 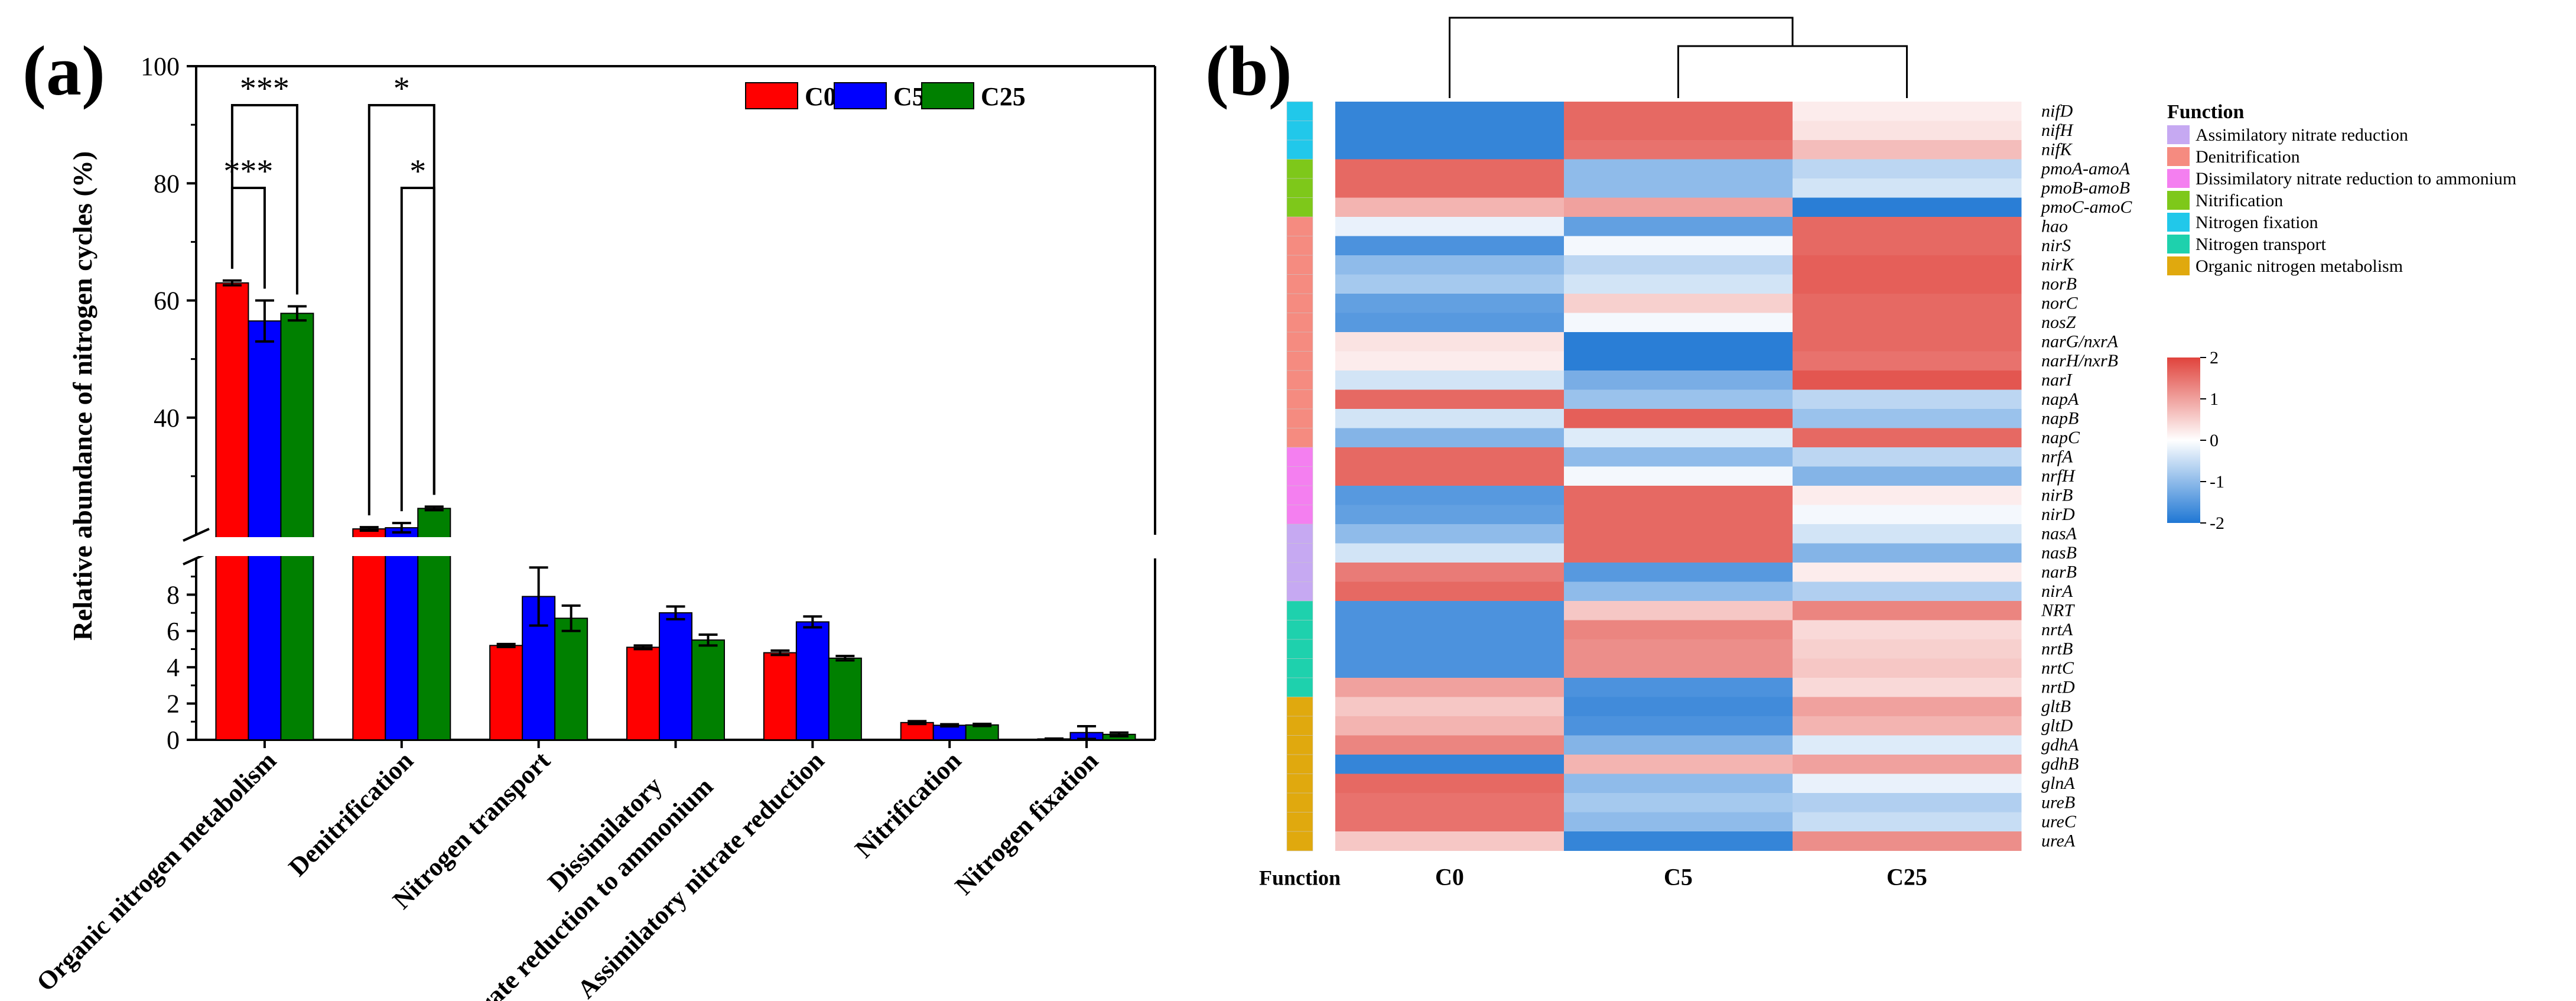 What do you see at coordinates (2080, 342) in the screenshot?
I see `gene-label: narG/nxrA` at bounding box center [2080, 342].